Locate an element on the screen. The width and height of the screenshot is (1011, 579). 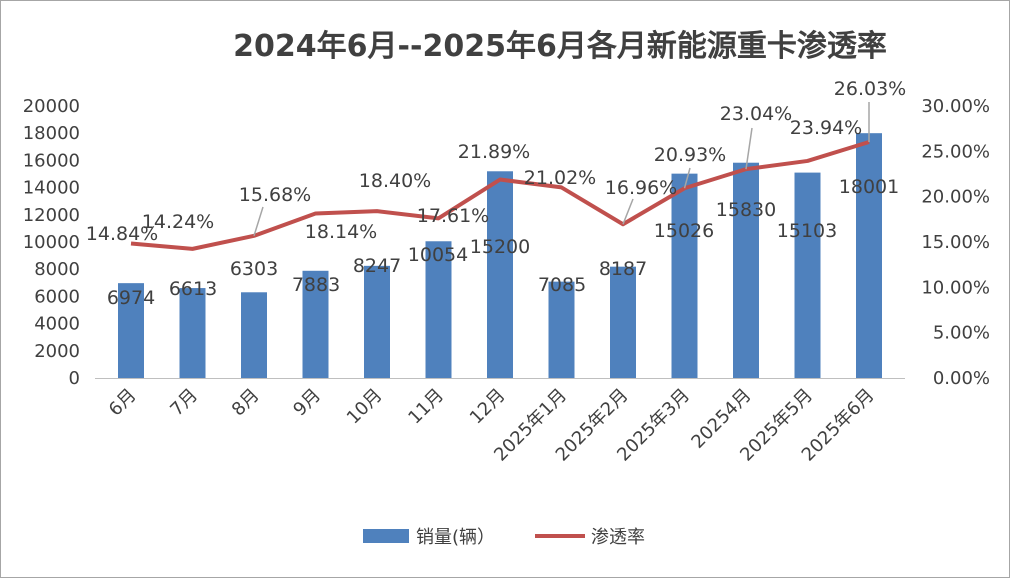
bar-data-label: 8247 is located at coordinates (377, 266).